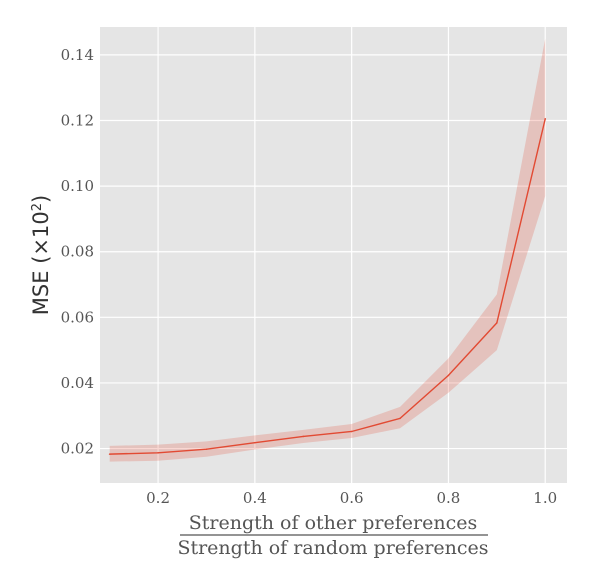 The image size is (596, 581). What do you see at coordinates (77, 186) in the screenshot?
I see `y-tick-label: 0.10` at bounding box center [77, 186].